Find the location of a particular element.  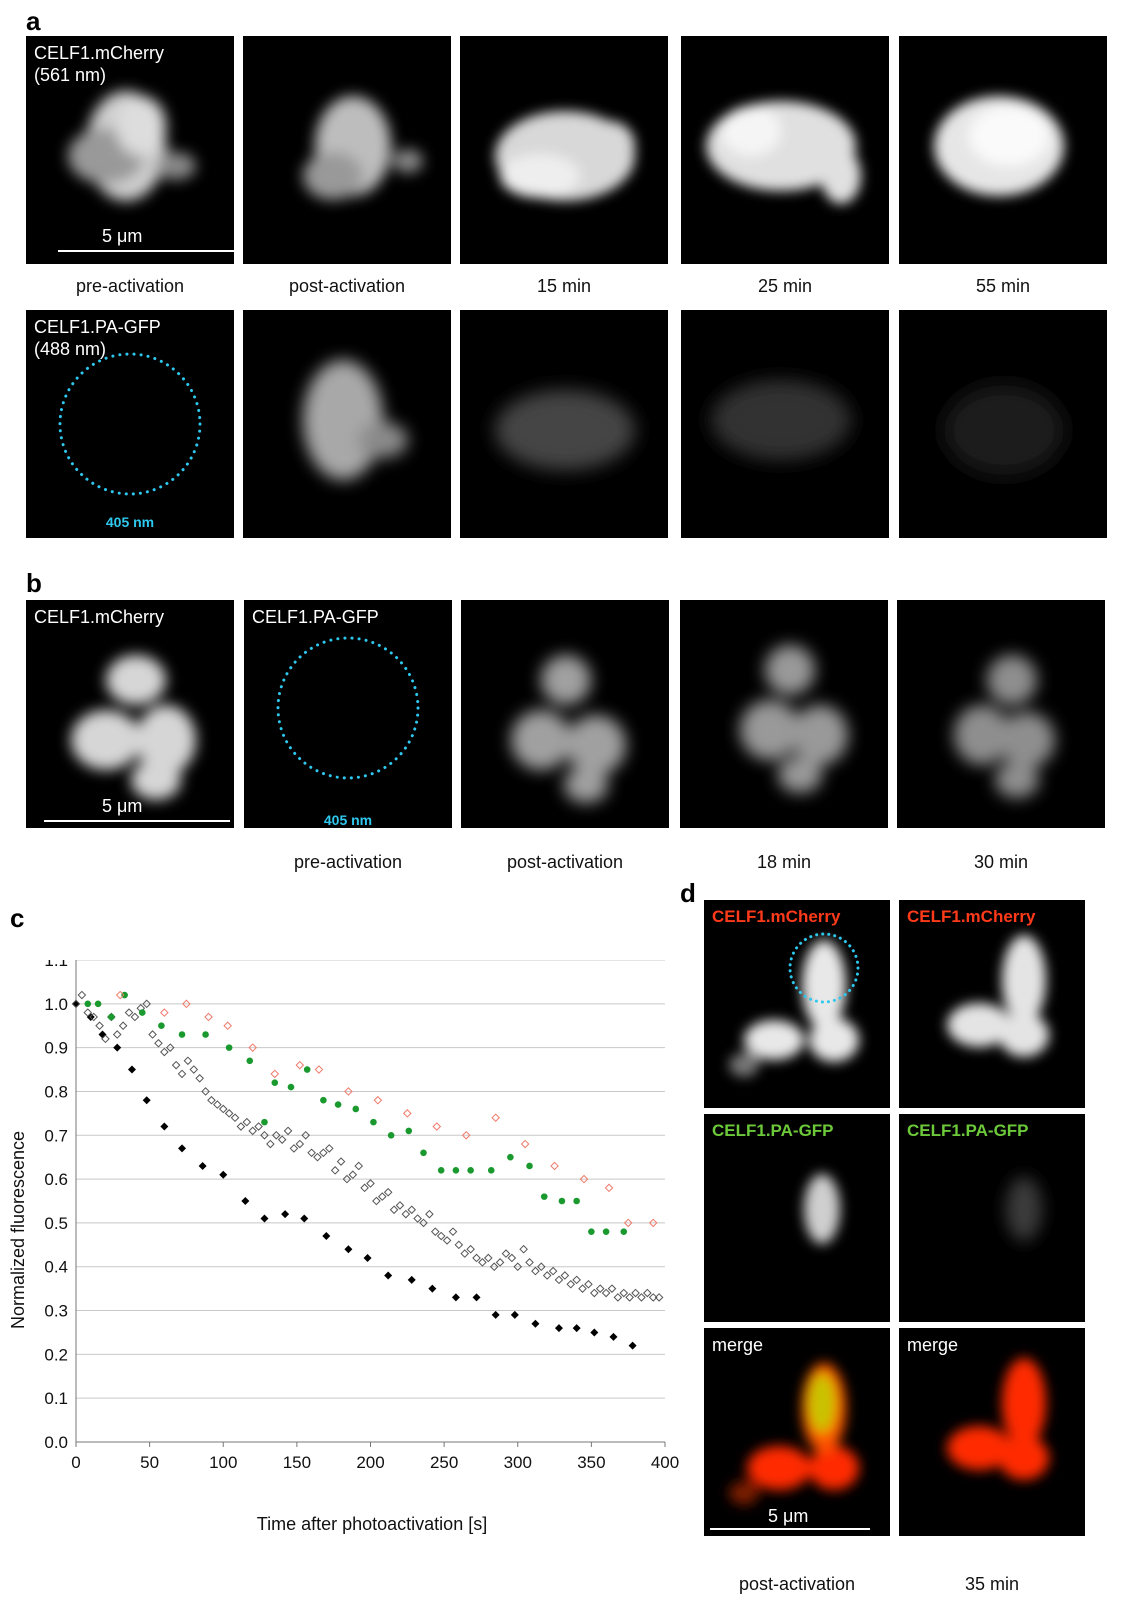

caption-35-min: 35 min is located at coordinates (992, 1584).